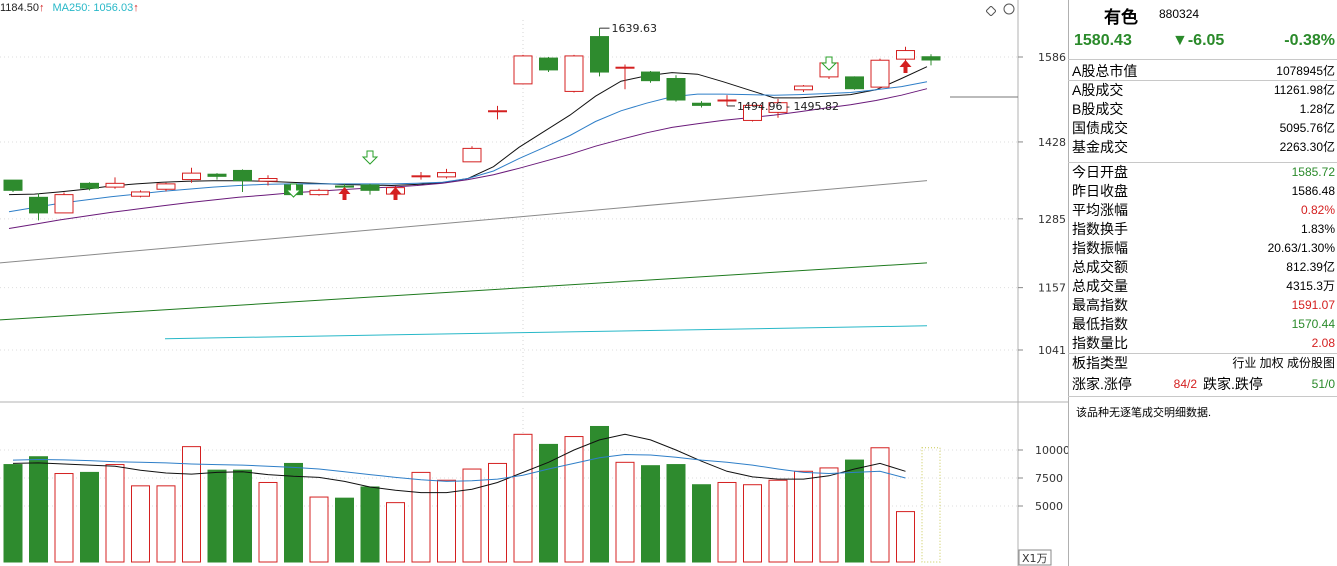 Image resolution: width=1337 pixels, height=566 pixels. Describe the element at coordinates (1052, 57) in the screenshot. I see `price-axis-label: 1586` at that location.